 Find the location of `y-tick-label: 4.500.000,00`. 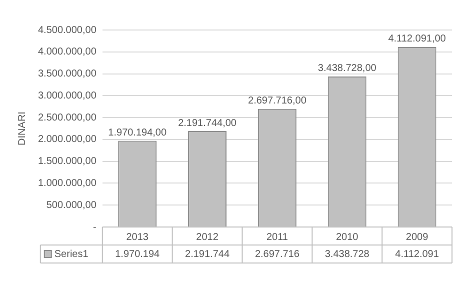

y-tick-label: 4.500.000,00 is located at coordinates (67, 30).